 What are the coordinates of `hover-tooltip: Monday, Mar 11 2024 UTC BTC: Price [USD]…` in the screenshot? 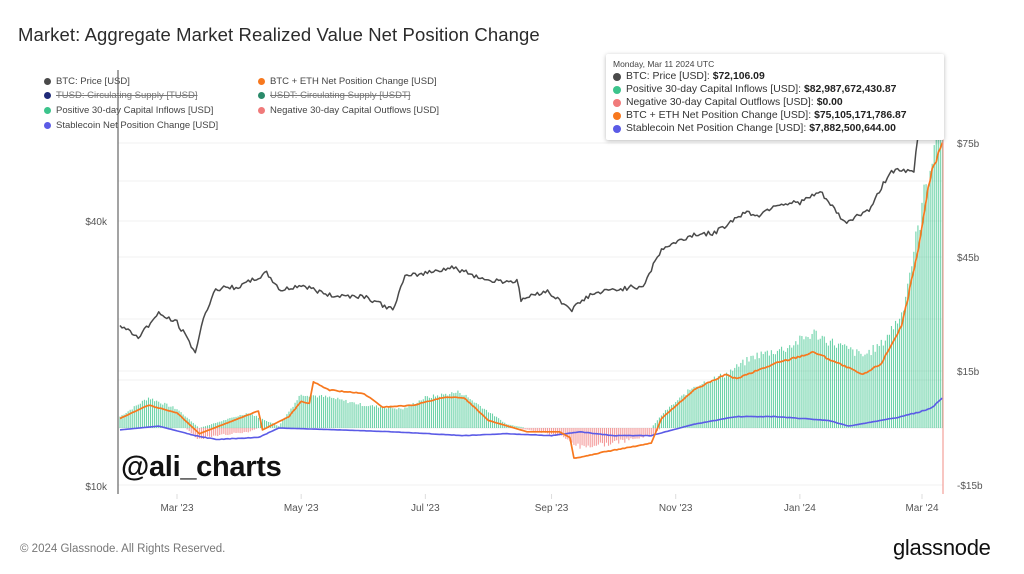 It's located at (775, 97).